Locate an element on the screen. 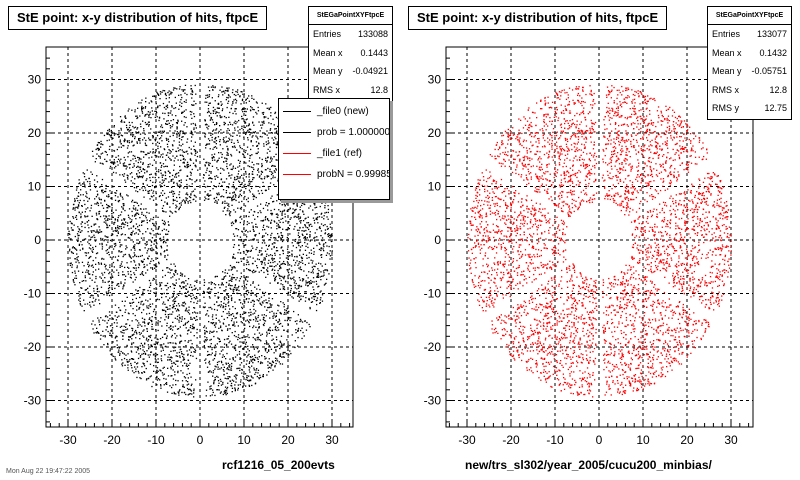 The image size is (800, 480). x-tick-label: 20 is located at coordinates (288, 440).